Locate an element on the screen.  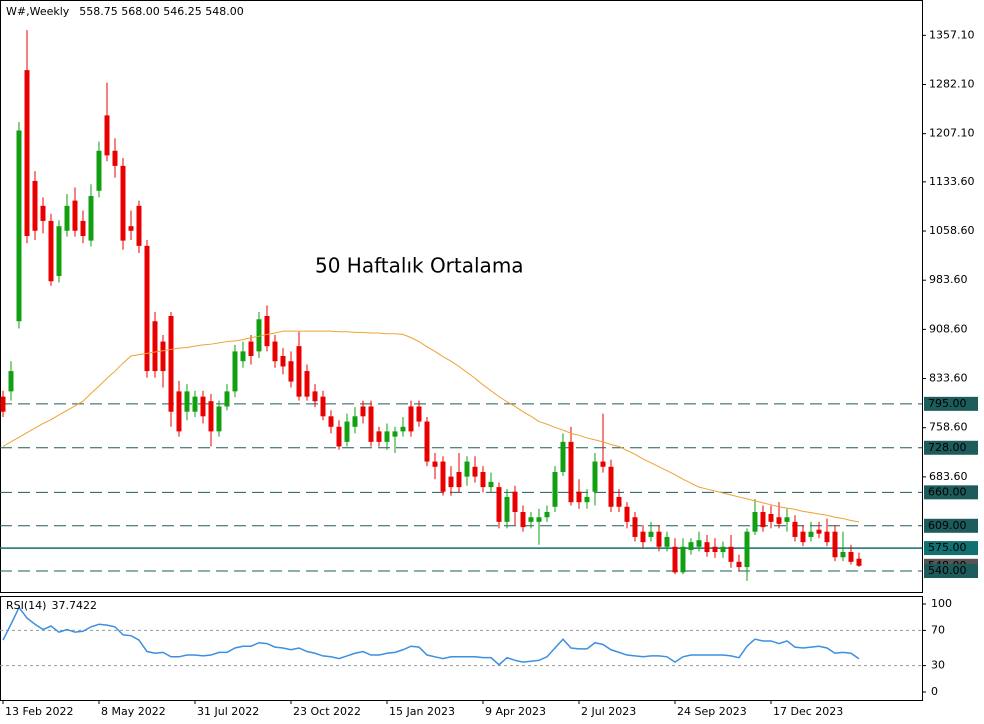
chart-header: W#,Weekly 558.75 568.00 546.25 548.00 is located at coordinates (125, 11).